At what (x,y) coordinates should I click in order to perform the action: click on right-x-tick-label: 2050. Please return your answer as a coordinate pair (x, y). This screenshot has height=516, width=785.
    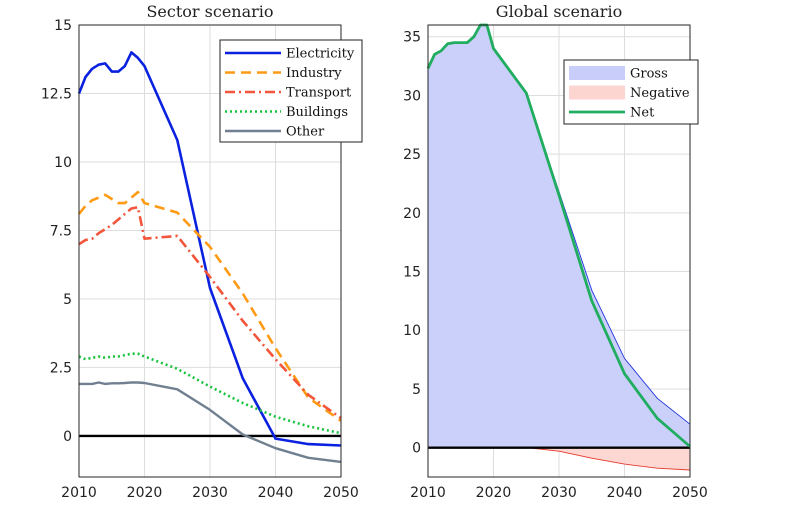
    Looking at the image, I should click on (690, 493).